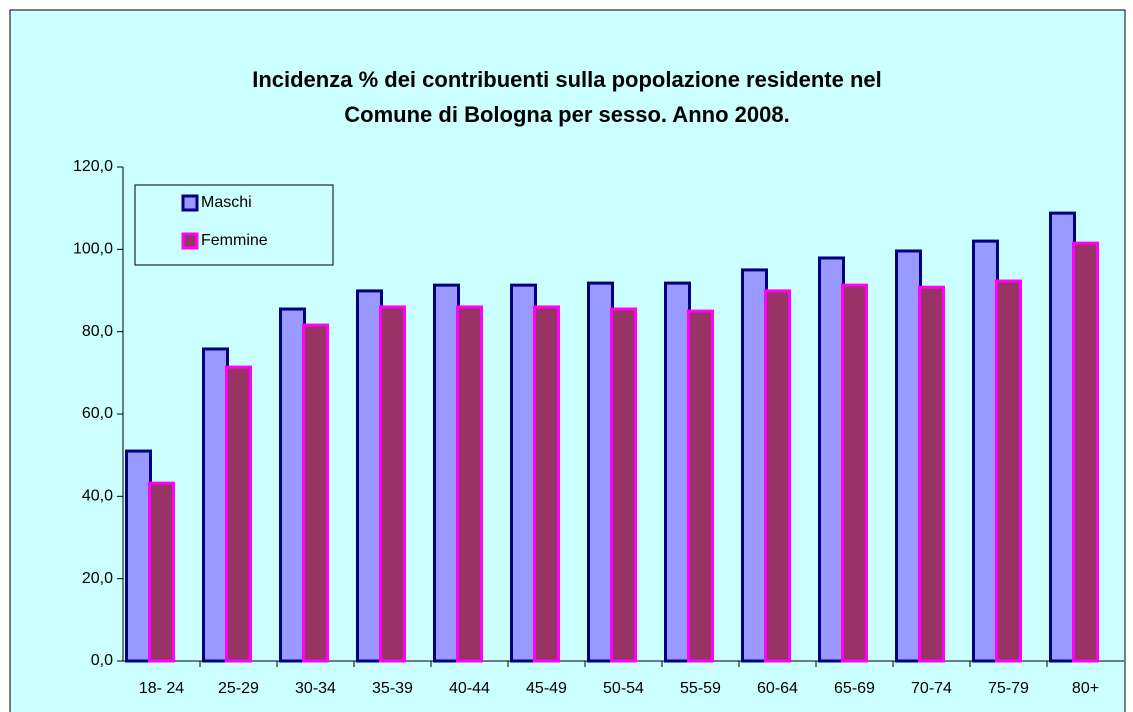 This screenshot has height=712, width=1133. Describe the element at coordinates (546, 688) in the screenshot. I see `x-tick-label: 45-49` at that location.